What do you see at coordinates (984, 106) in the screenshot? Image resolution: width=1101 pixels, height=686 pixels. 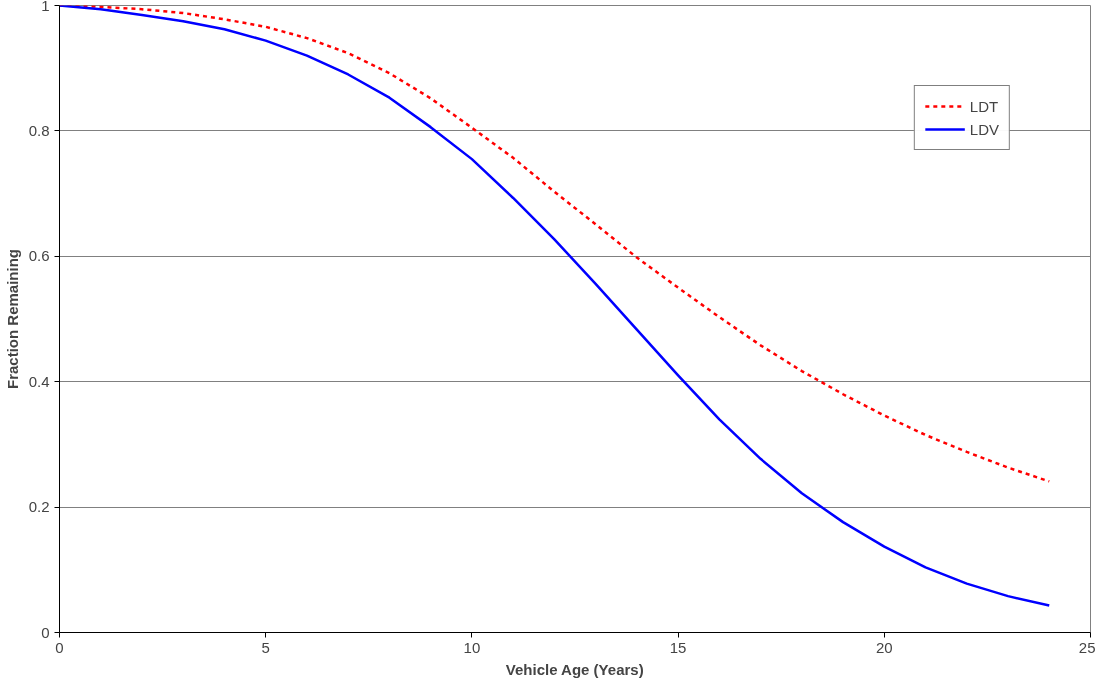 I see `legend-label: LDT` at bounding box center [984, 106].